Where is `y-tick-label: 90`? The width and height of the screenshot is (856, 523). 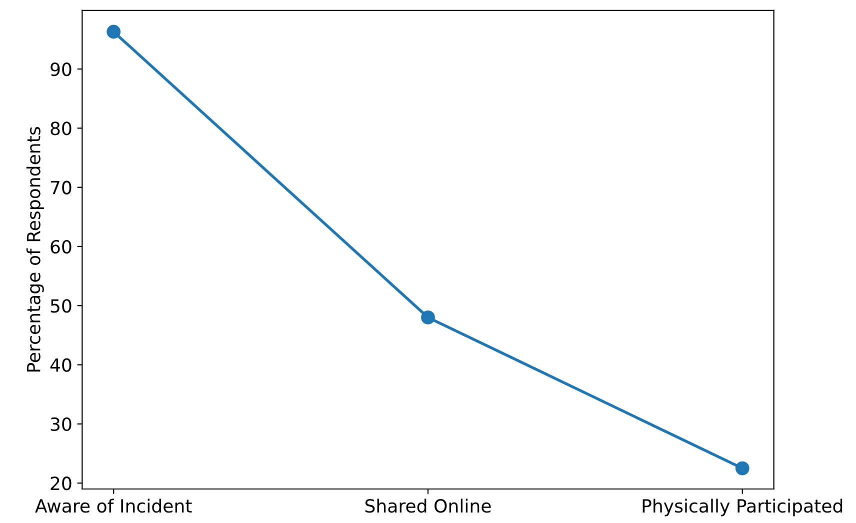
y-tick-label: 90 is located at coordinates (61, 69).